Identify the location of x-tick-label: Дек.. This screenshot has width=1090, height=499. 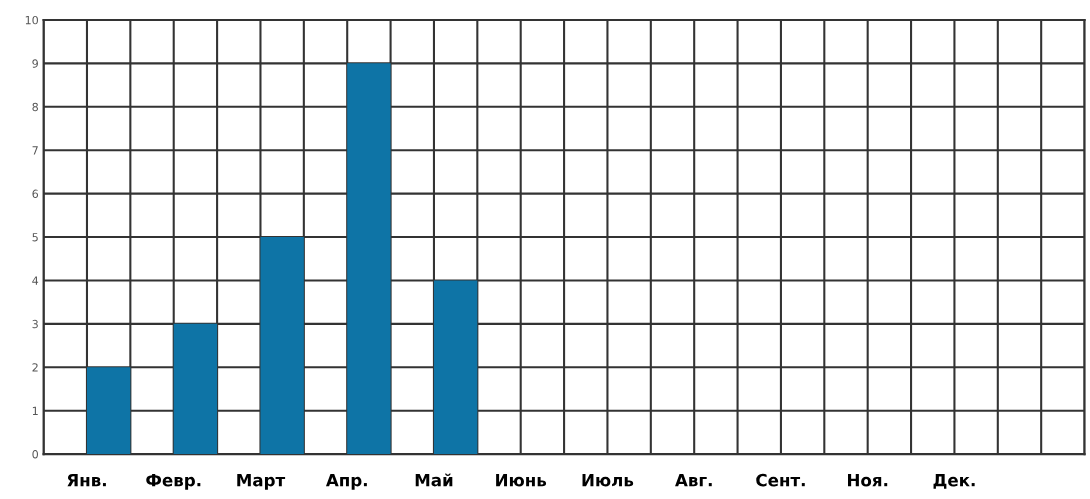
(954, 481).